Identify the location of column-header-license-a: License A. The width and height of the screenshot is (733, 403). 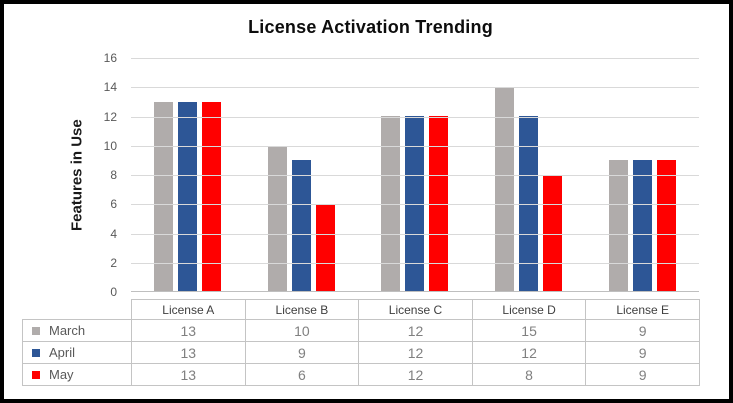
(188, 309).